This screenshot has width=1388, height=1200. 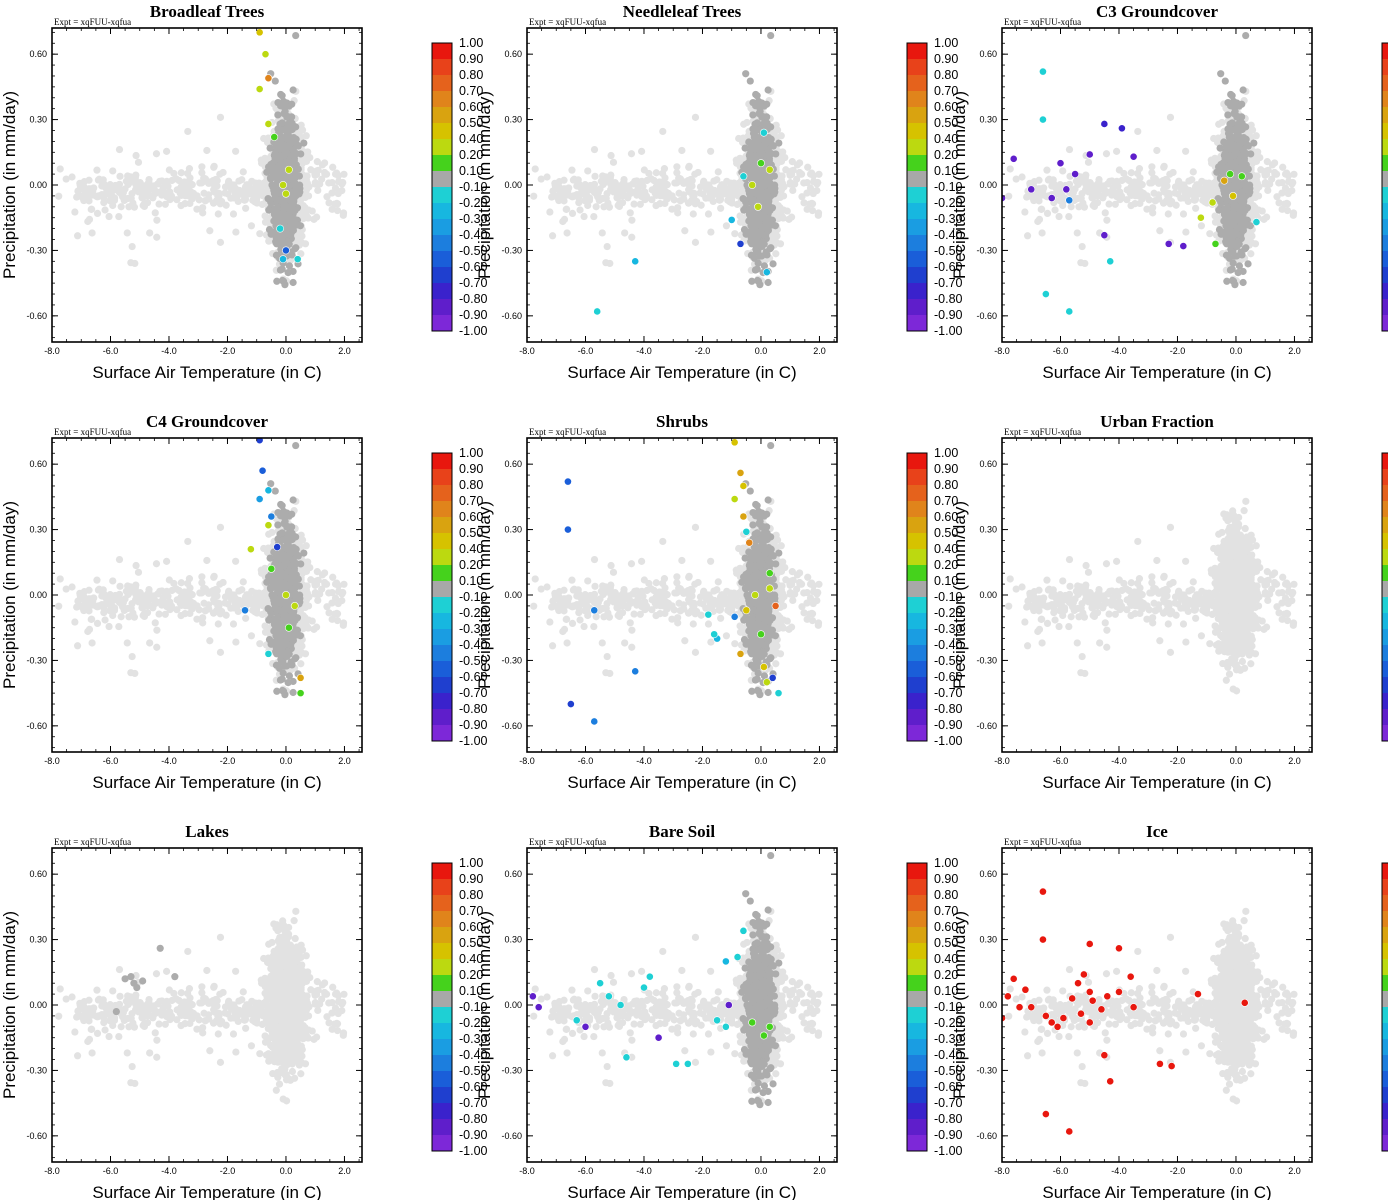 What do you see at coordinates (471, 171) in the screenshot?
I see `colorbar-label: 0.10` at bounding box center [471, 171].